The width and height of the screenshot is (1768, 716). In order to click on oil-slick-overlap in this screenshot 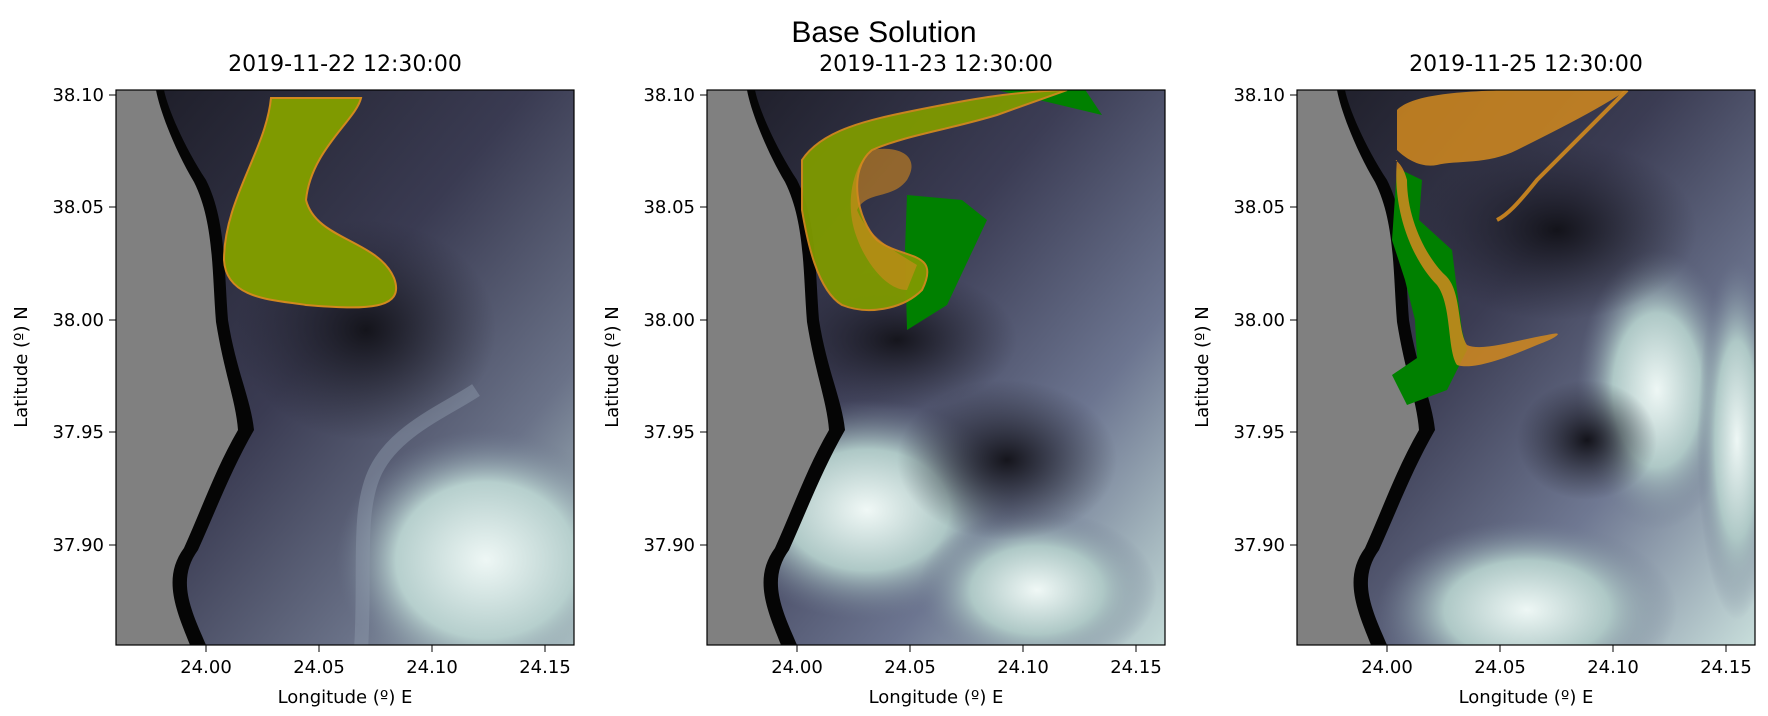, I will do `click(309, 203)`.